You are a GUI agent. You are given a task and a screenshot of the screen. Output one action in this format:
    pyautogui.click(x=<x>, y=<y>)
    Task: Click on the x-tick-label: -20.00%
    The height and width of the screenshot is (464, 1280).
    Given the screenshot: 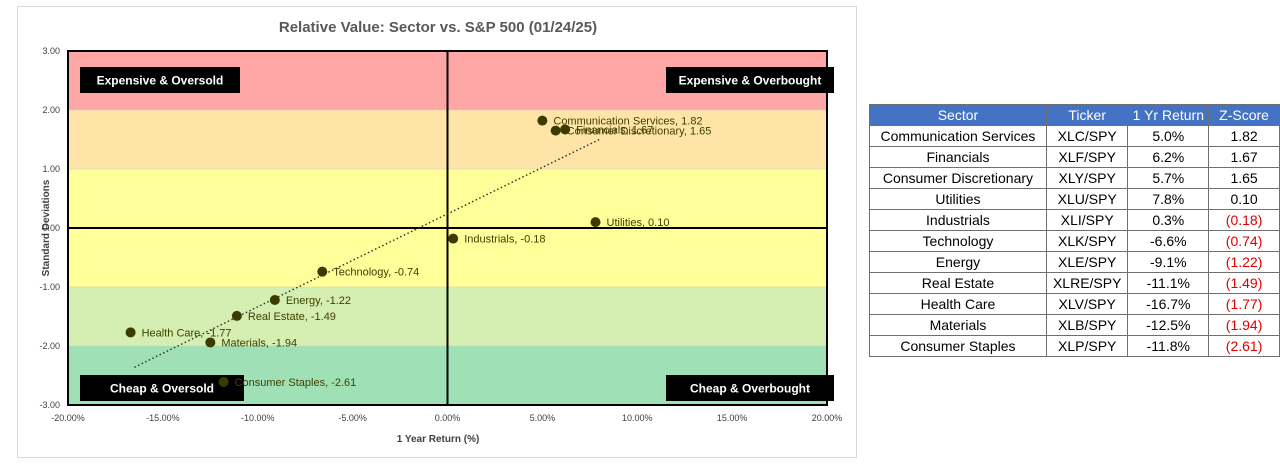 What is the action you would take?
    pyautogui.click(x=68, y=418)
    